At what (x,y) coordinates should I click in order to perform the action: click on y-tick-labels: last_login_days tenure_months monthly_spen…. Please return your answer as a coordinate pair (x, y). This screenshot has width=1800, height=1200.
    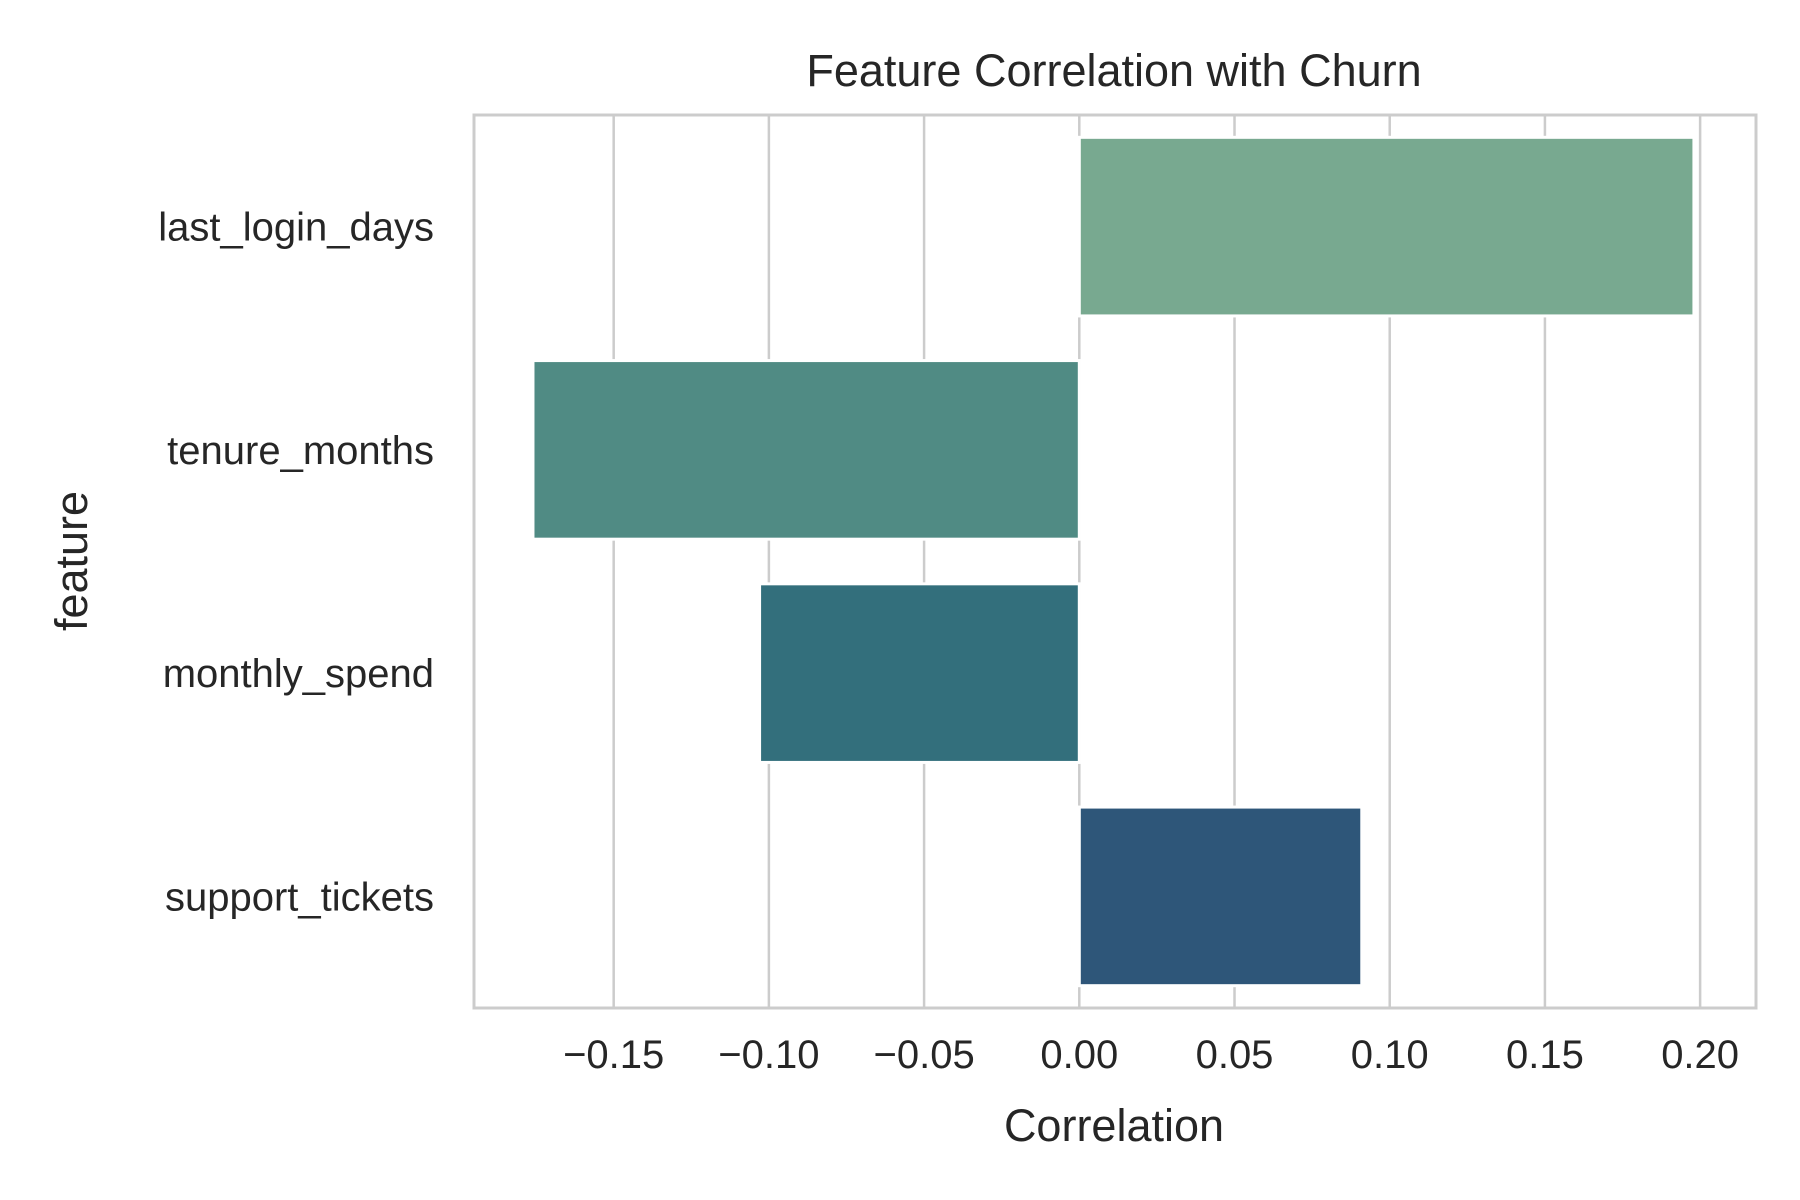
    Looking at the image, I should click on (296, 563).